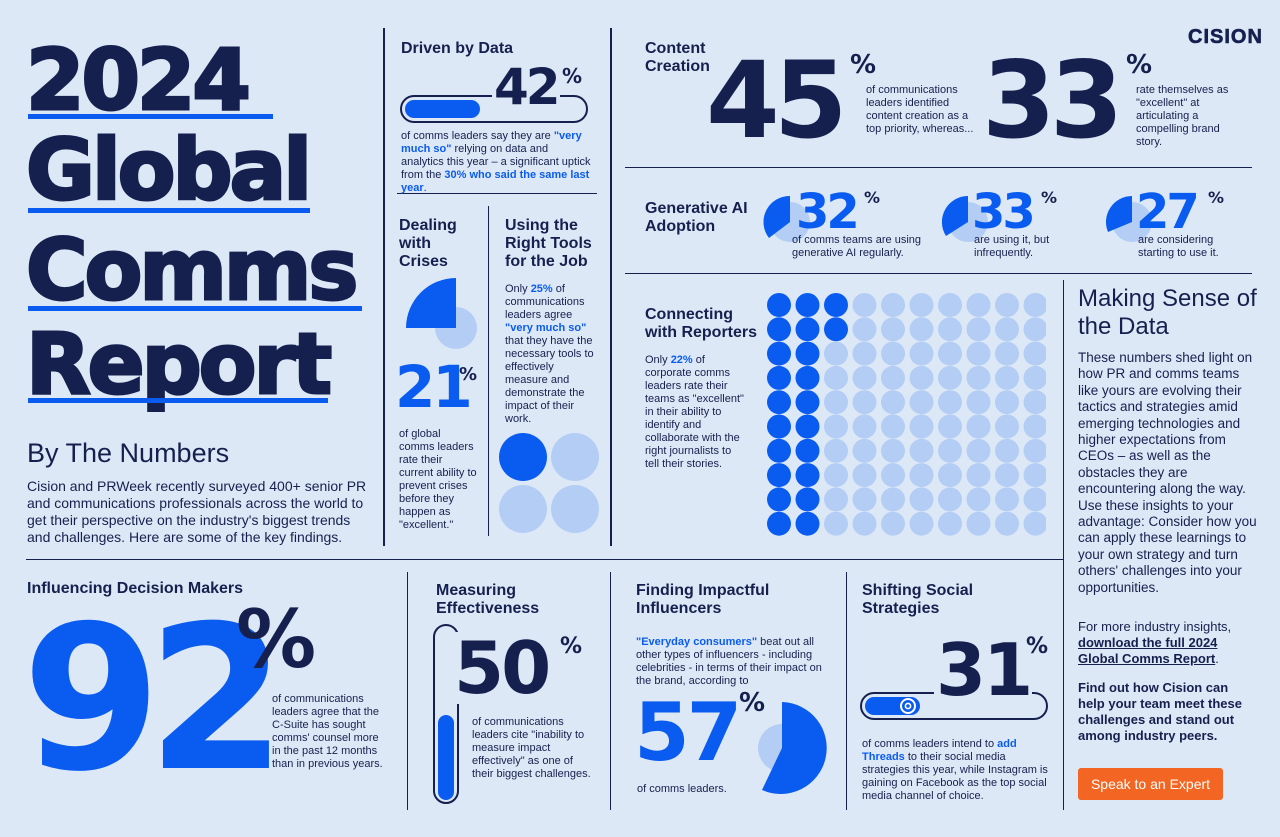 The width and height of the screenshot is (1280, 837). I want to click on genai-stat2-pct: %, so click(1049, 197).